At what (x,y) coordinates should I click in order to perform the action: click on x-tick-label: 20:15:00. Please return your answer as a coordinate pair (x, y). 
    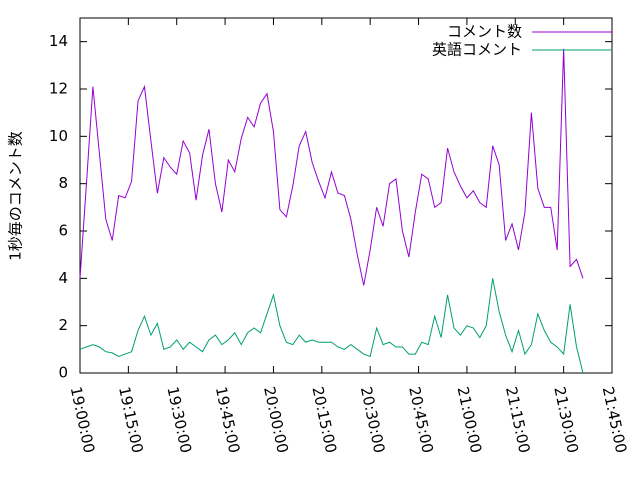
    Looking at the image, I should click on (325, 420).